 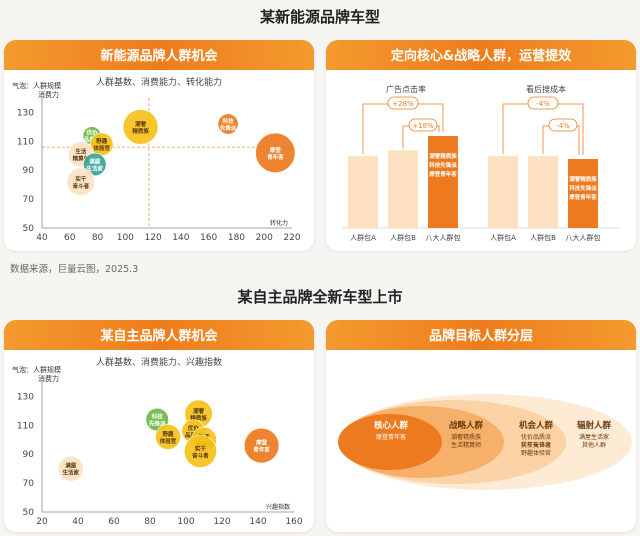 What do you see at coordinates (208, 238) in the screenshot?
I see `x-tick-label: 160` at bounding box center [208, 238].